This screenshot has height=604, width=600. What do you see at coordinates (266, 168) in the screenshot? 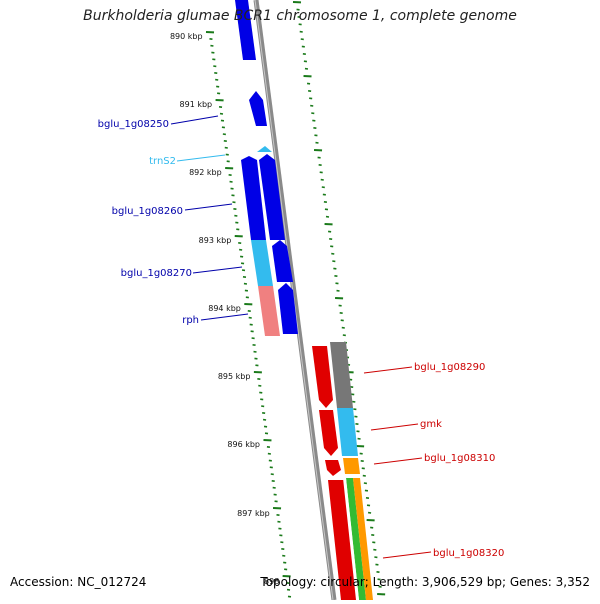
I see `plus-strand-features` at bounding box center [266, 168].